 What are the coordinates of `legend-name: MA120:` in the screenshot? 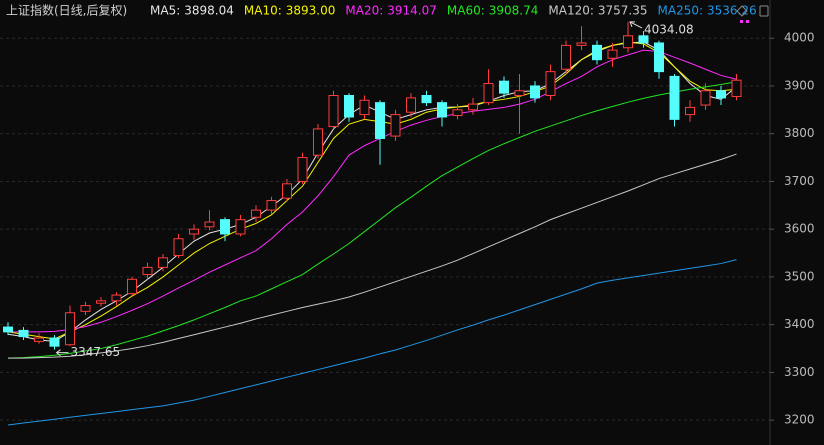 It's located at (571, 11).